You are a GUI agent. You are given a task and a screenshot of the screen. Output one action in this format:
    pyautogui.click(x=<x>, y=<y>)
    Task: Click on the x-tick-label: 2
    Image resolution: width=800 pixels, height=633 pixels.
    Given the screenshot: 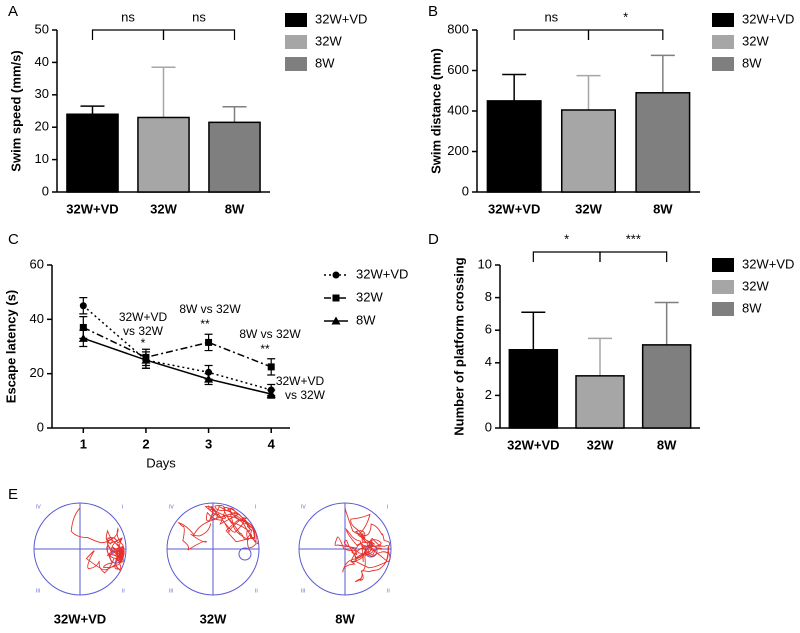 What is the action you would take?
    pyautogui.click(x=145, y=443)
    